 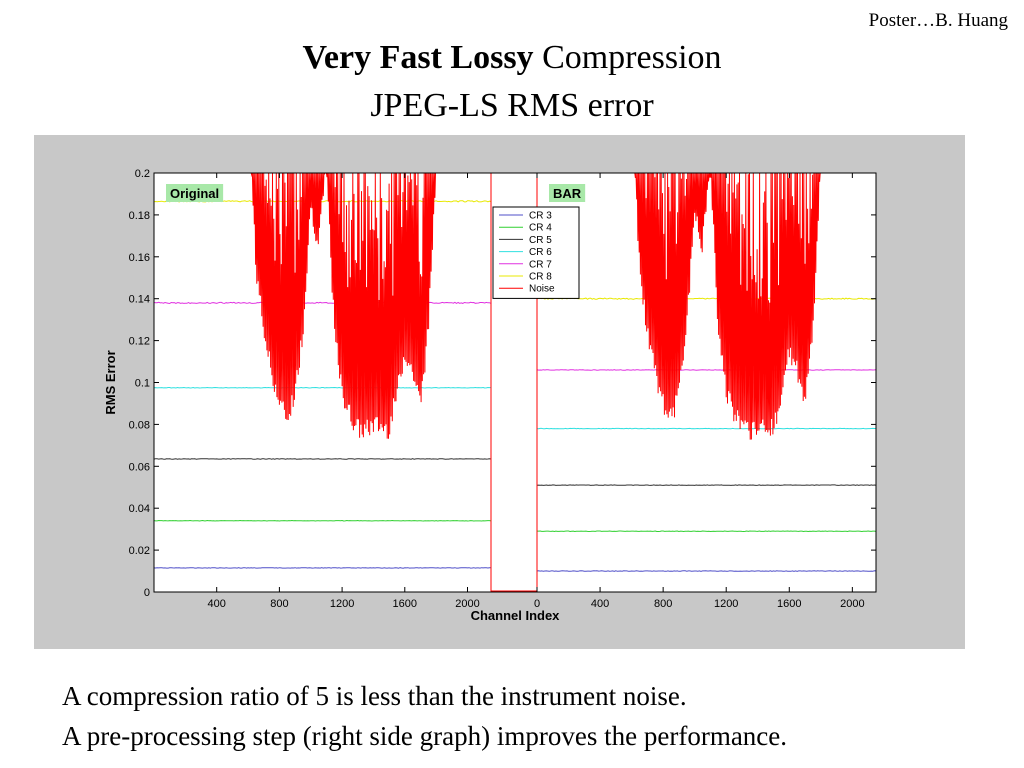 I want to click on series-line-cr-5-original, so click(x=323, y=459).